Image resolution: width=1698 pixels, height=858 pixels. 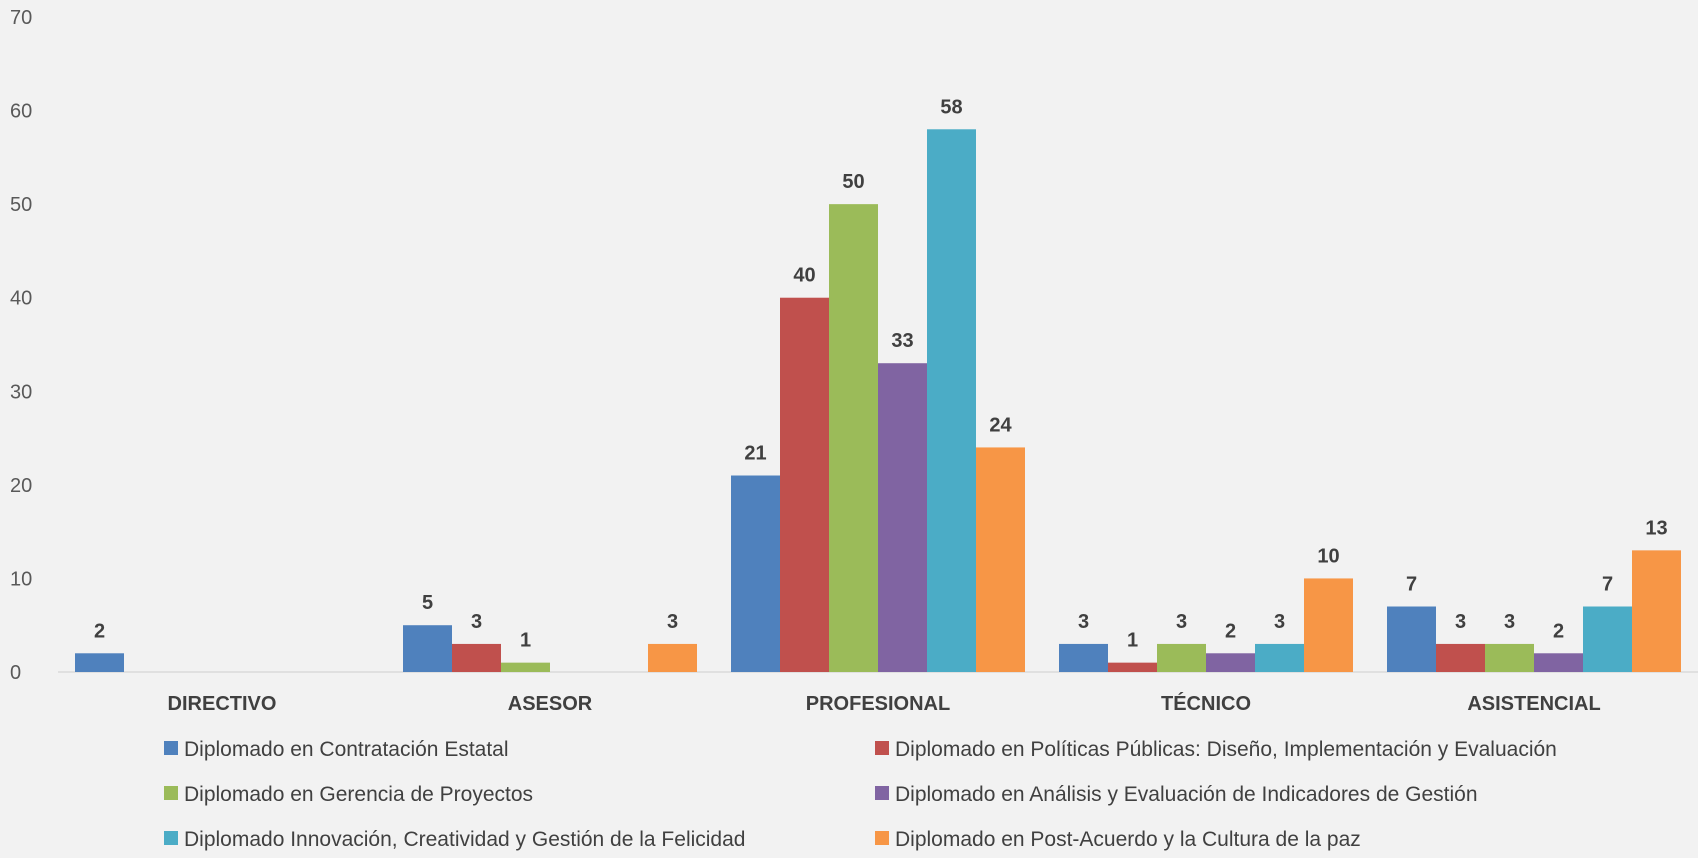 What do you see at coordinates (804, 276) in the screenshot?
I see `data-label: 40` at bounding box center [804, 276].